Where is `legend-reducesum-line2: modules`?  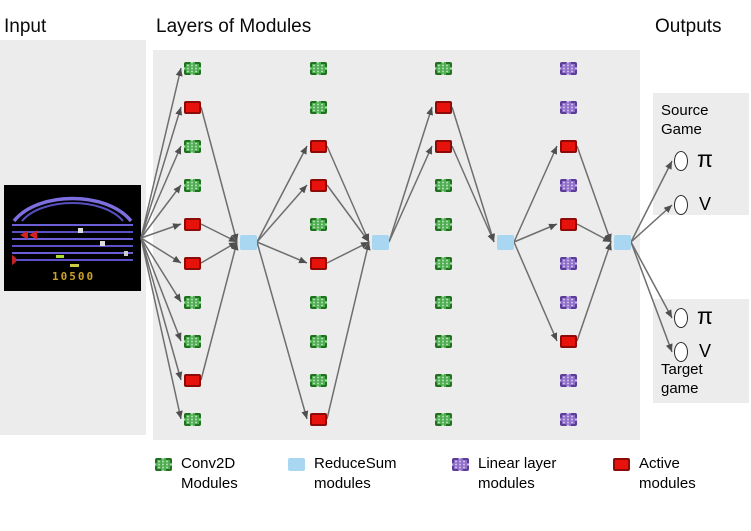 legend-reducesum-line2: modules is located at coordinates (342, 483).